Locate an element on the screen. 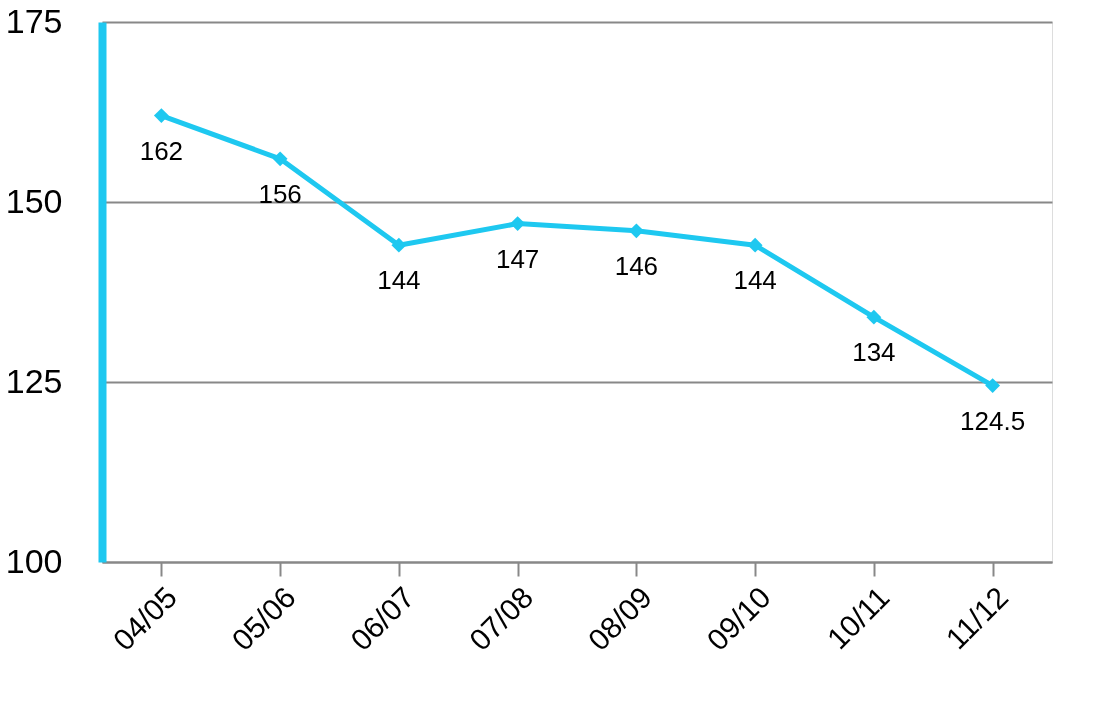  data-label: 162 is located at coordinates (161, 150).